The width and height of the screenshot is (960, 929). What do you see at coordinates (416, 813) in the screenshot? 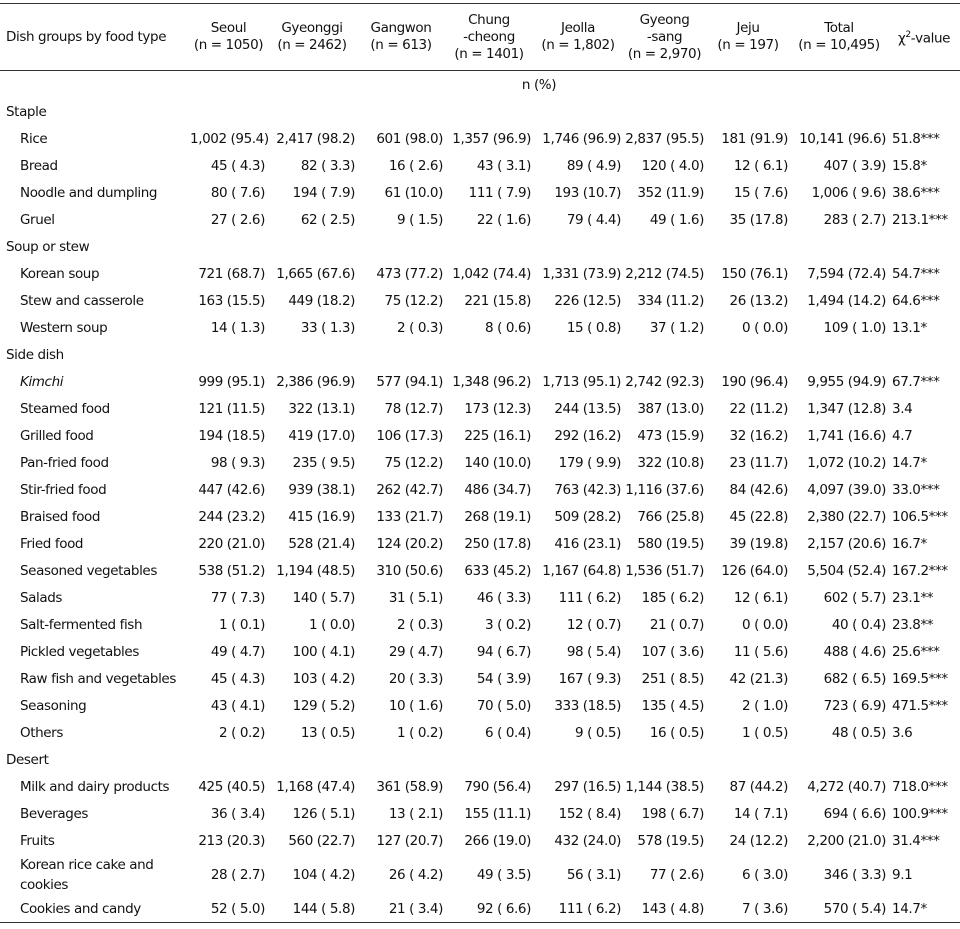
I see `count-cell: 13 ( 2.1)` at bounding box center [416, 813].